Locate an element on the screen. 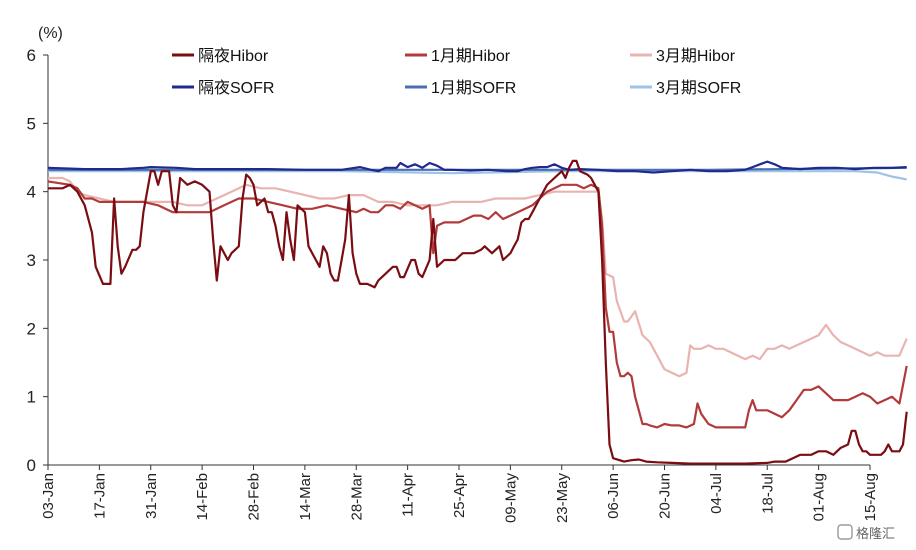 Image resolution: width=916 pixels, height=550 pixels. legend-label: 隔夜SOFR is located at coordinates (236, 88).